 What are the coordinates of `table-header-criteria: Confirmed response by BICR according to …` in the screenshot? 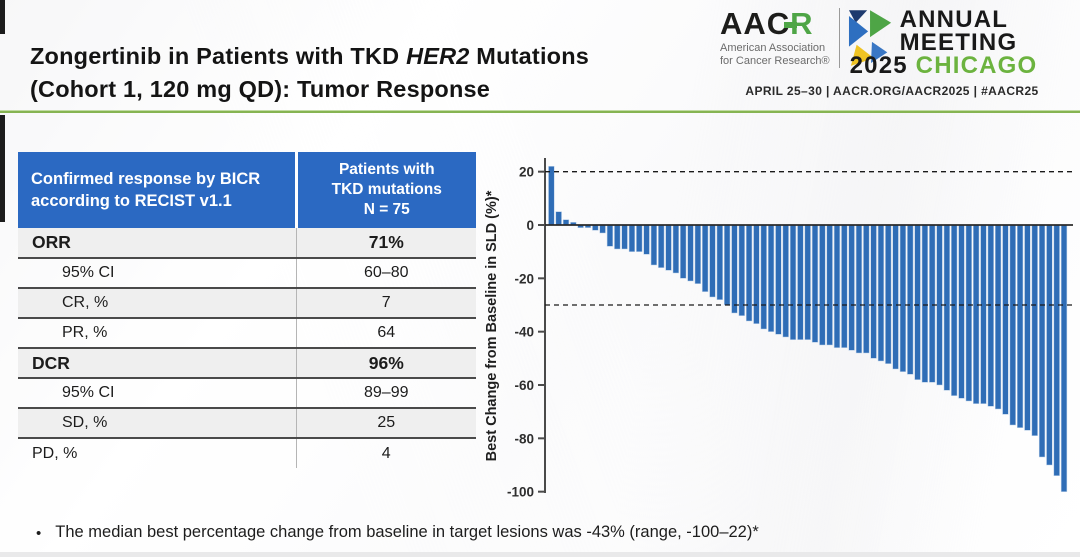 It's located at (157, 190).